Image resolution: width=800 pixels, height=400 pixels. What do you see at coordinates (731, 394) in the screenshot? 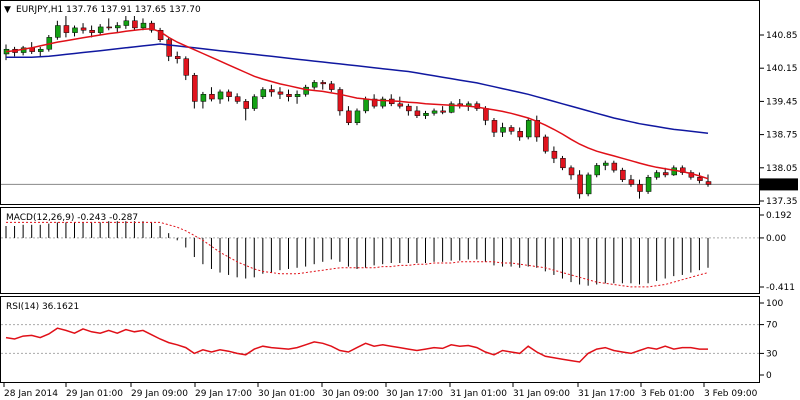
I see `time-tick-label: 3 Feb 09:00` at bounding box center [731, 394].